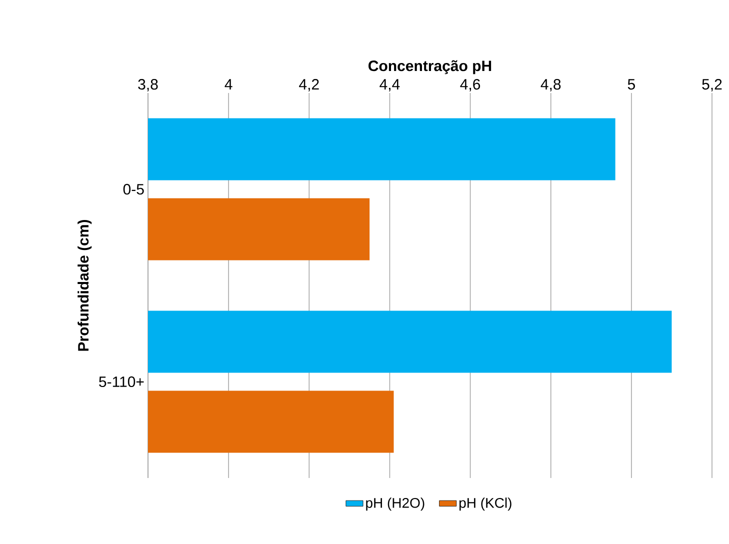  What do you see at coordinates (148, 85) in the screenshot?
I see `x-tick-label: 3,8` at bounding box center [148, 85].